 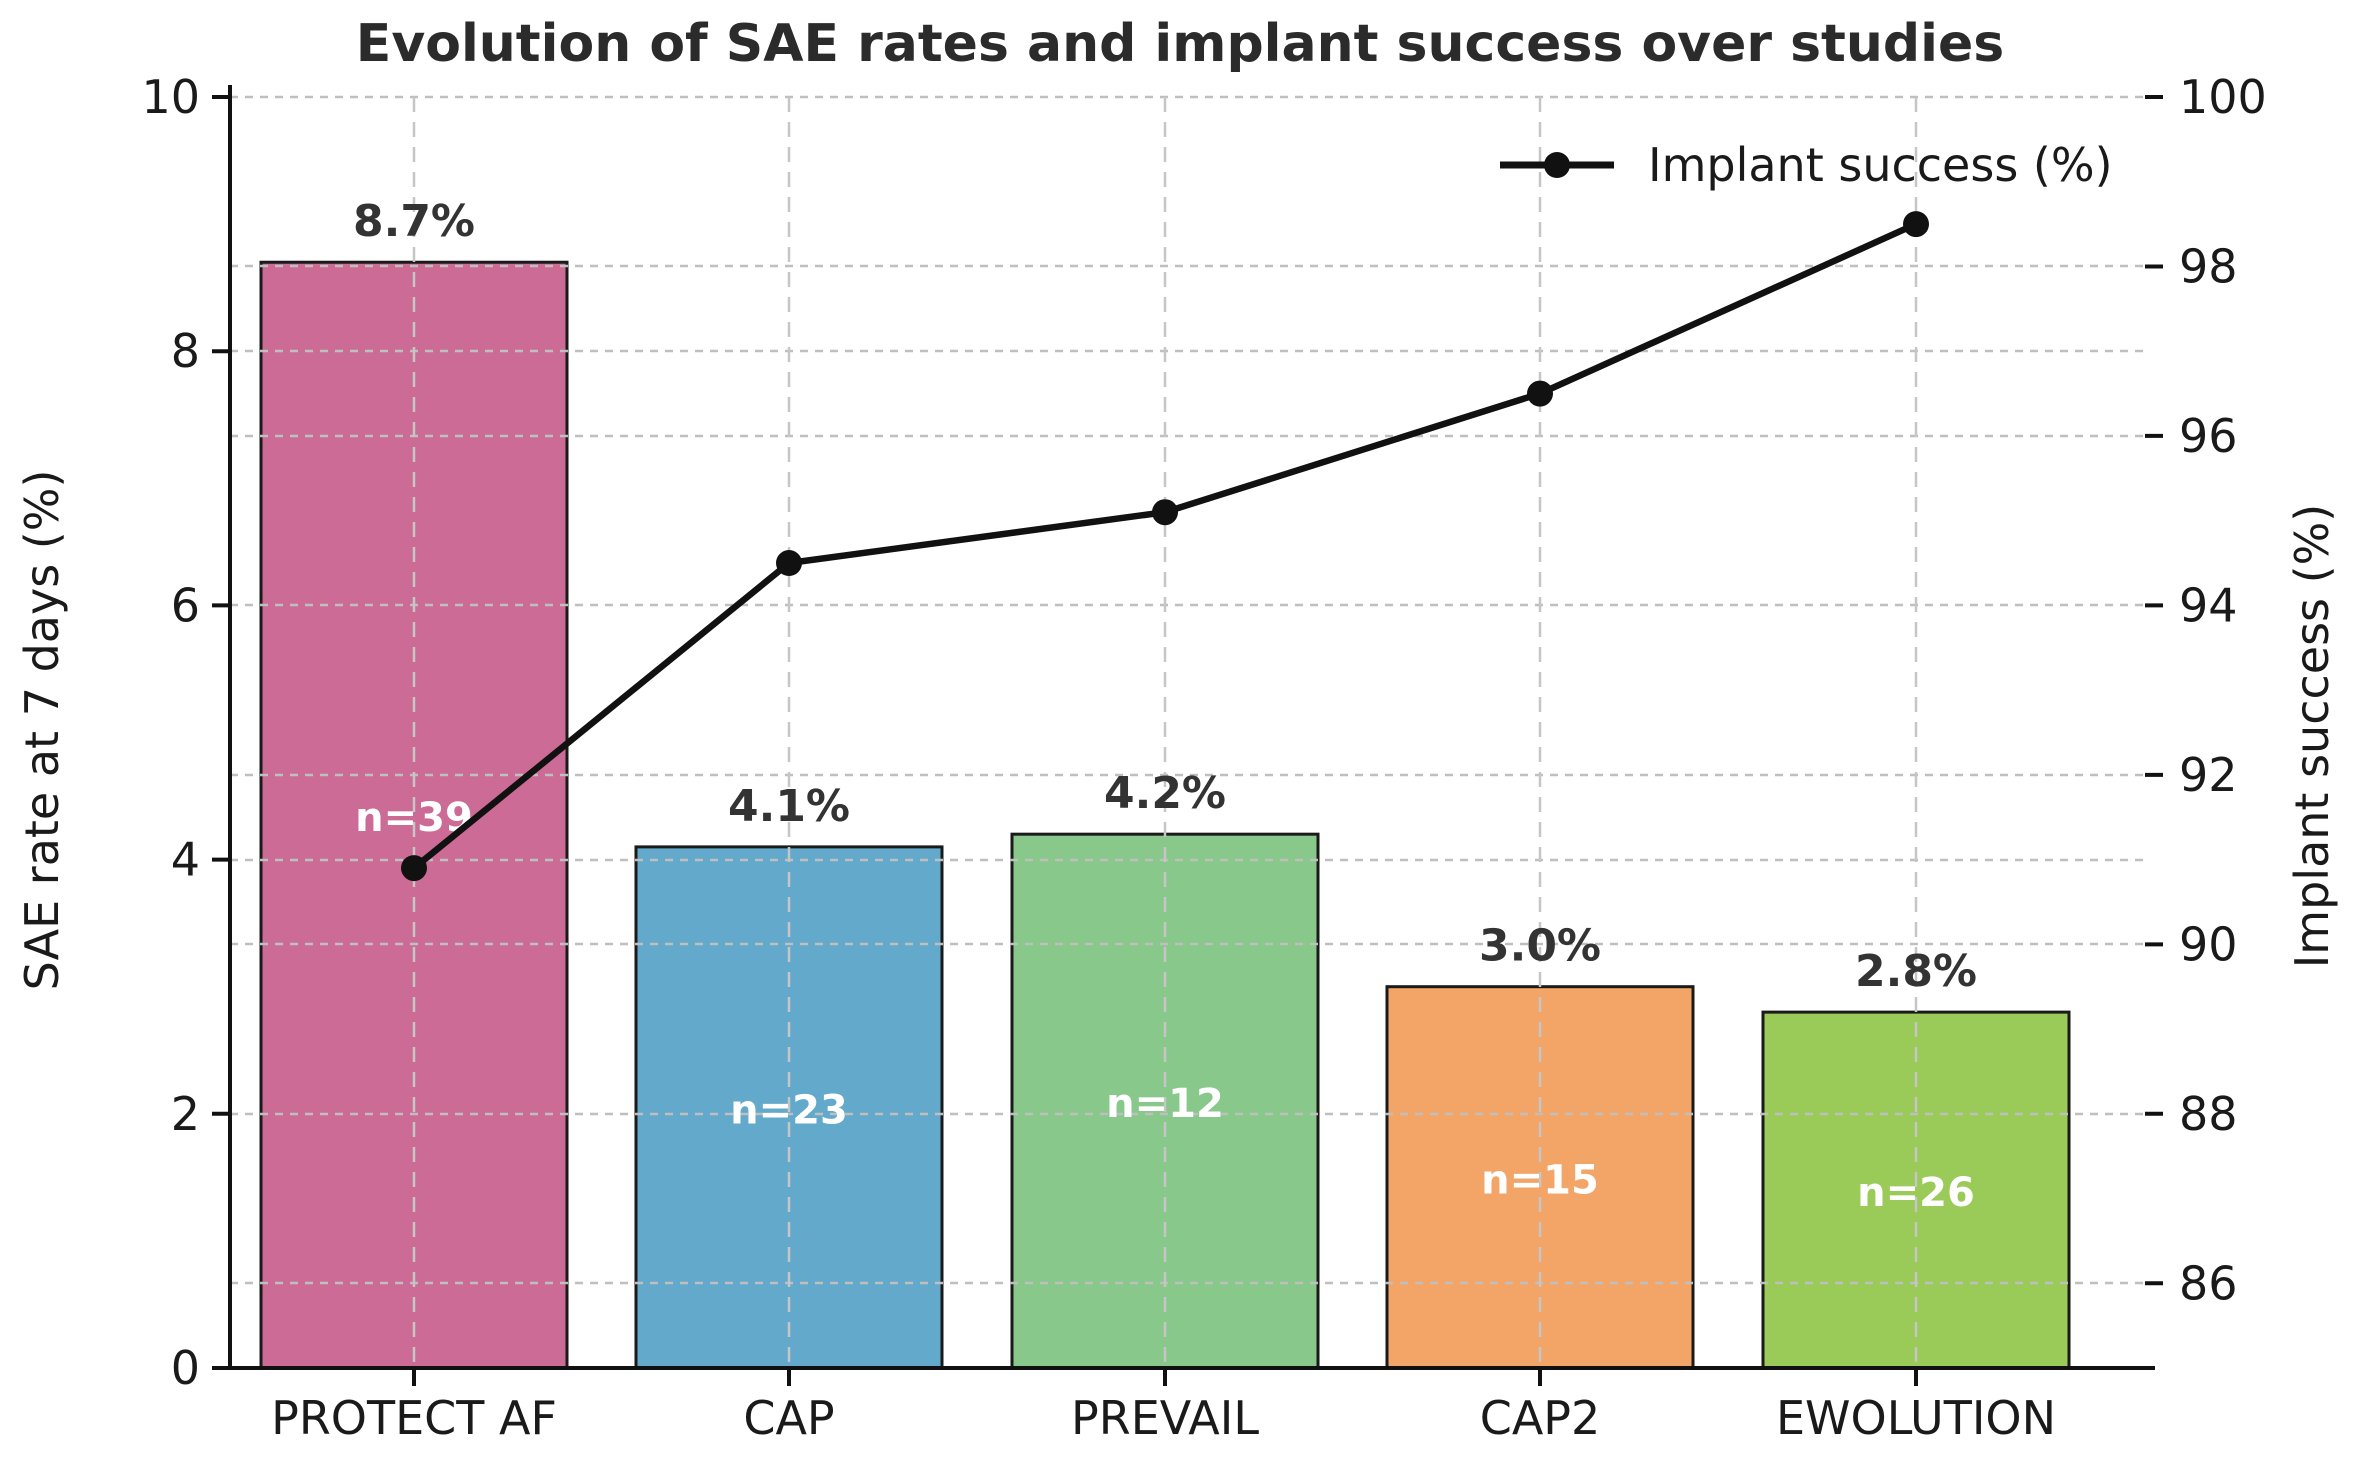 I want to click on bar-value-label: 3.0%, so click(x=1540, y=946).